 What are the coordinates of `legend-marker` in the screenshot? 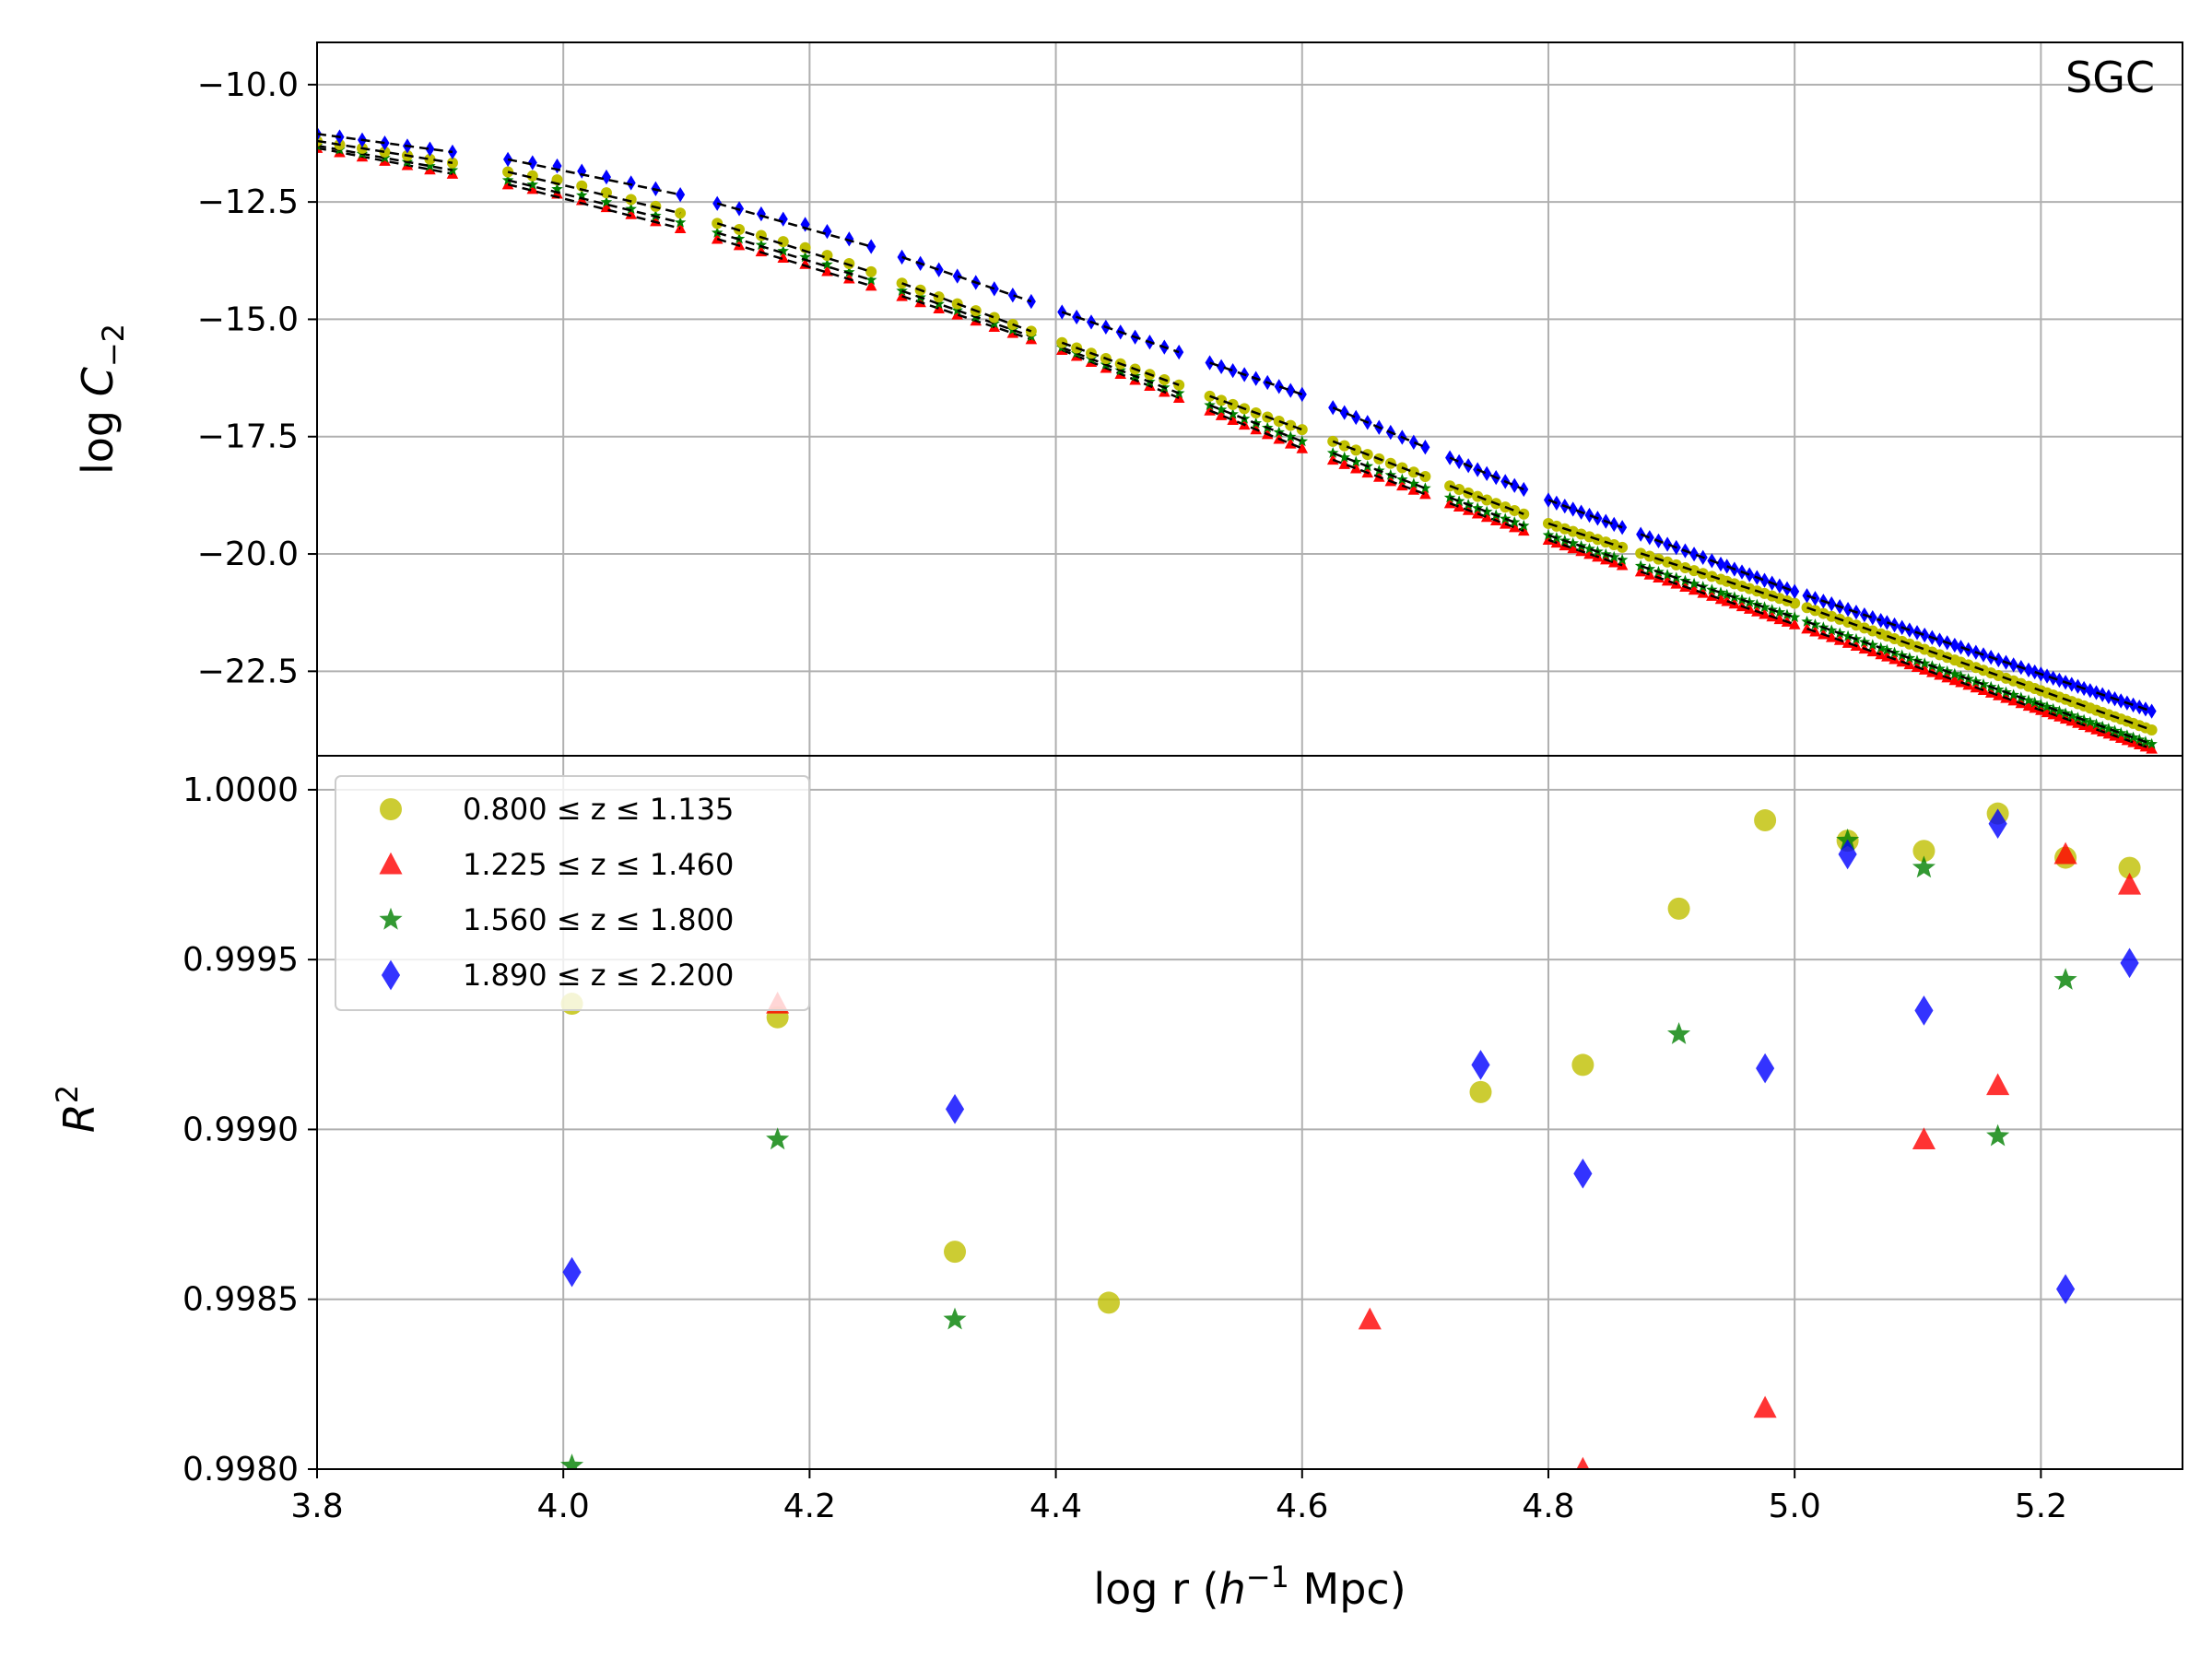 It's located at (391, 918).